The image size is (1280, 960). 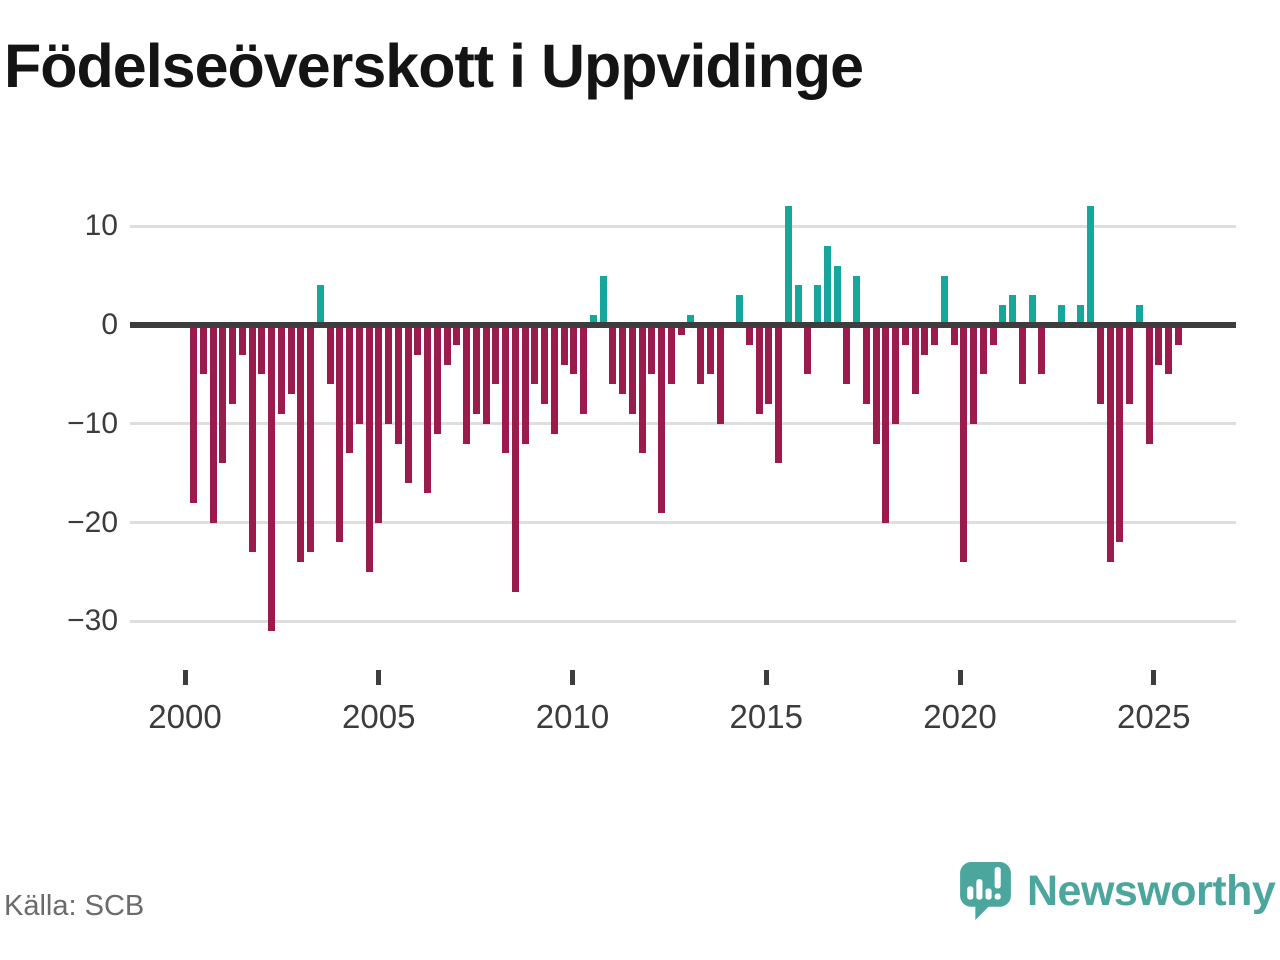 What do you see at coordinates (74, 906) in the screenshot?
I see `source-note: Källa: SCB` at bounding box center [74, 906].